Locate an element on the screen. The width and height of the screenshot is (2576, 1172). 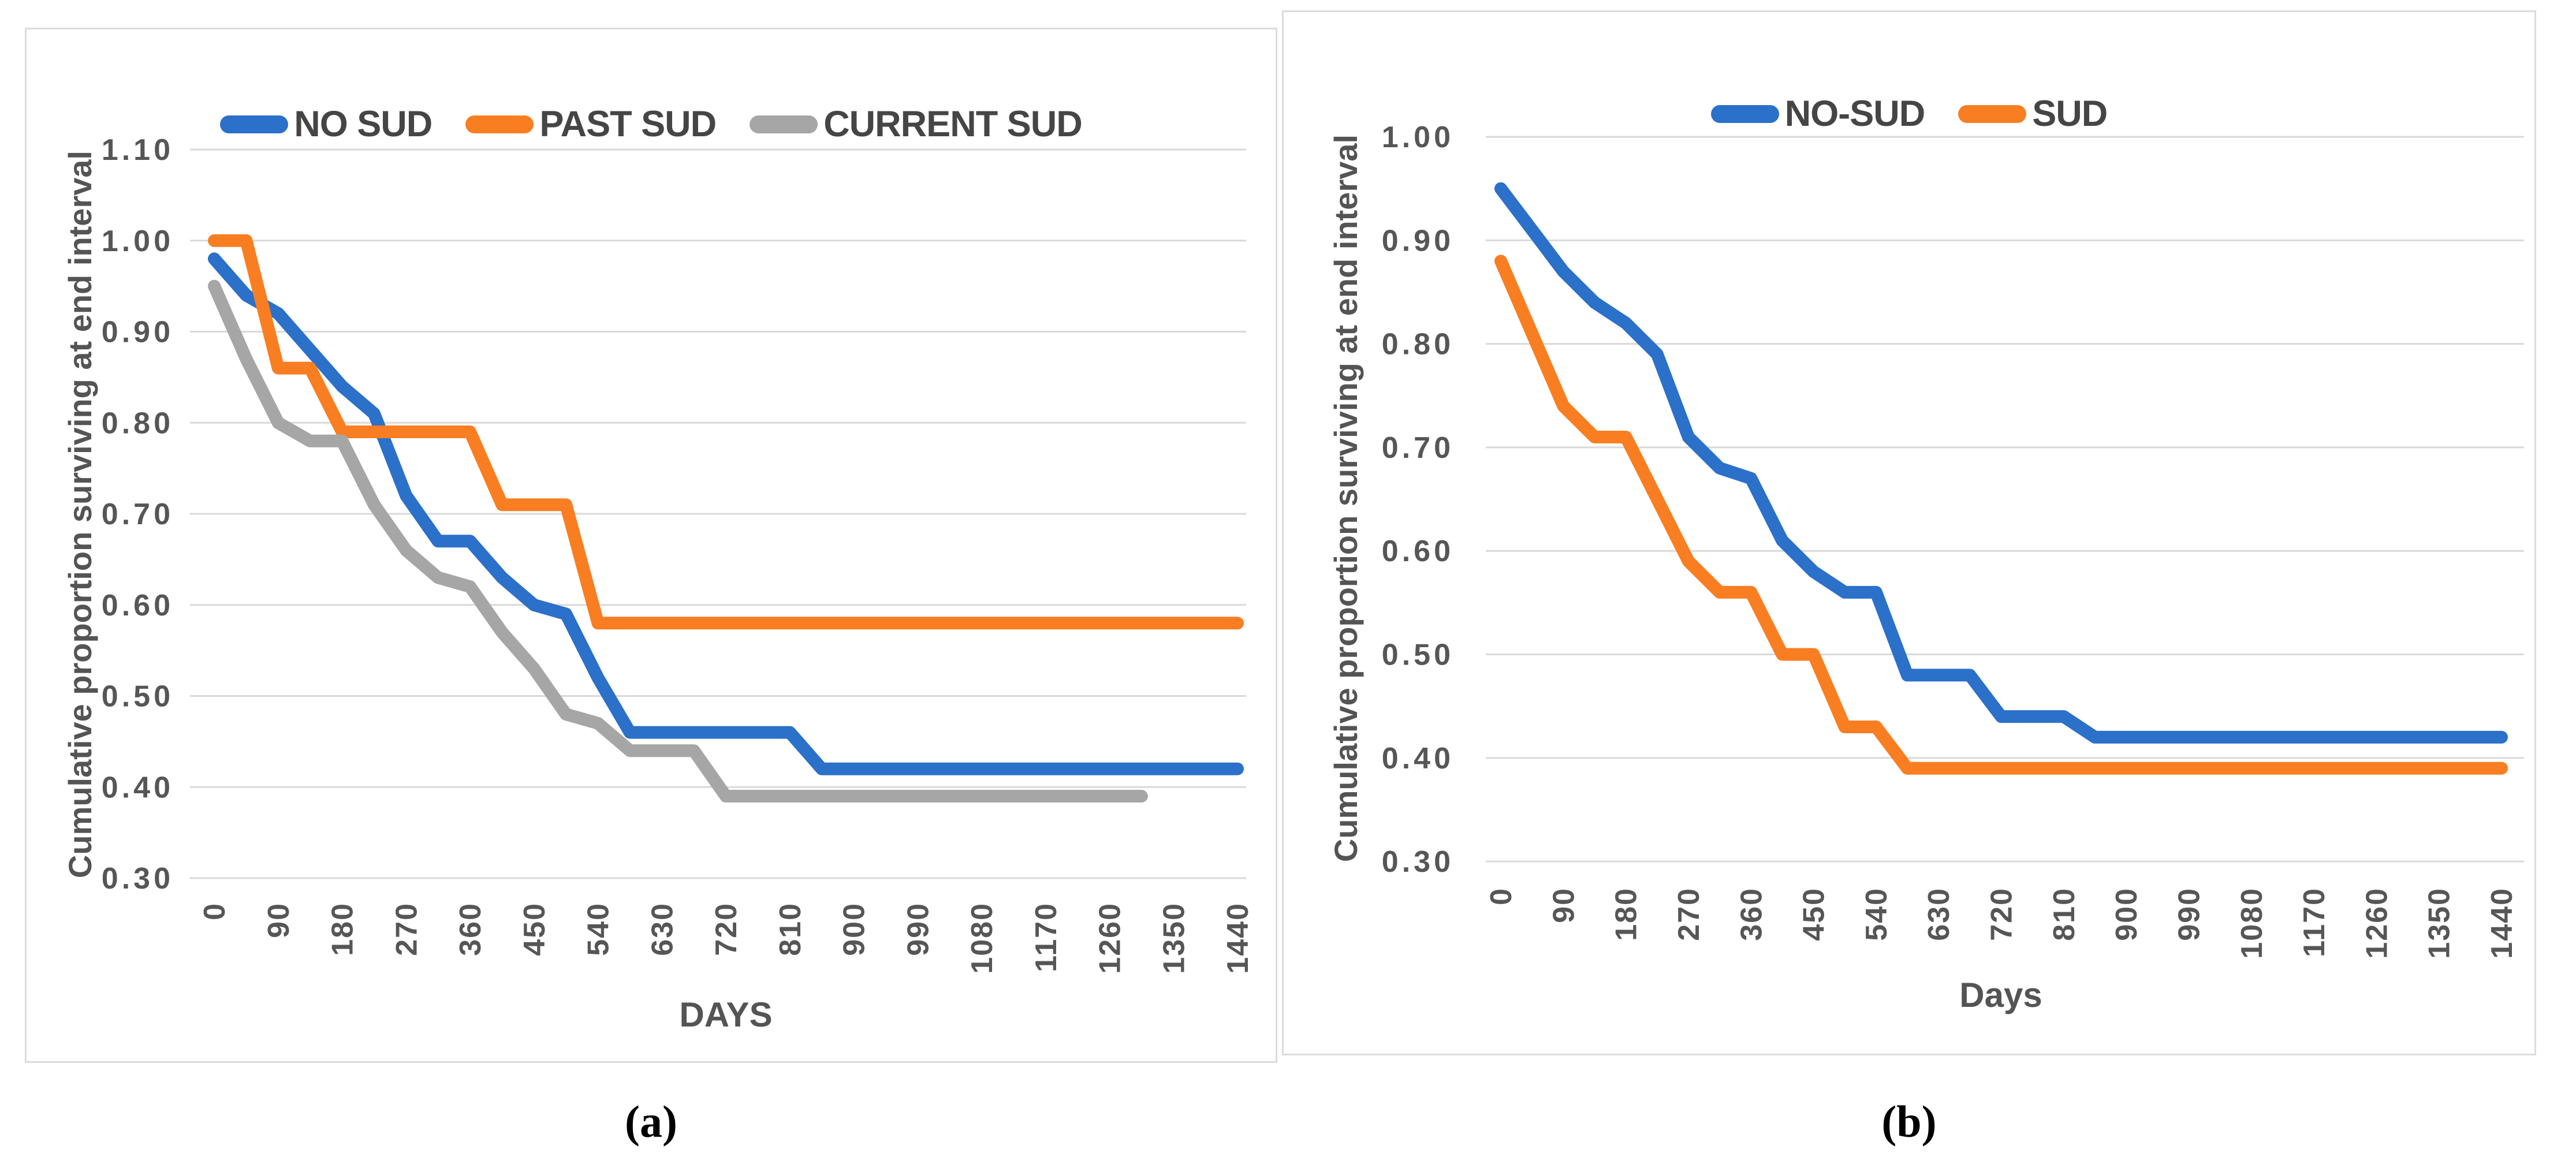
legend-b: NO-SUD SUD is located at coordinates (1909, 114).